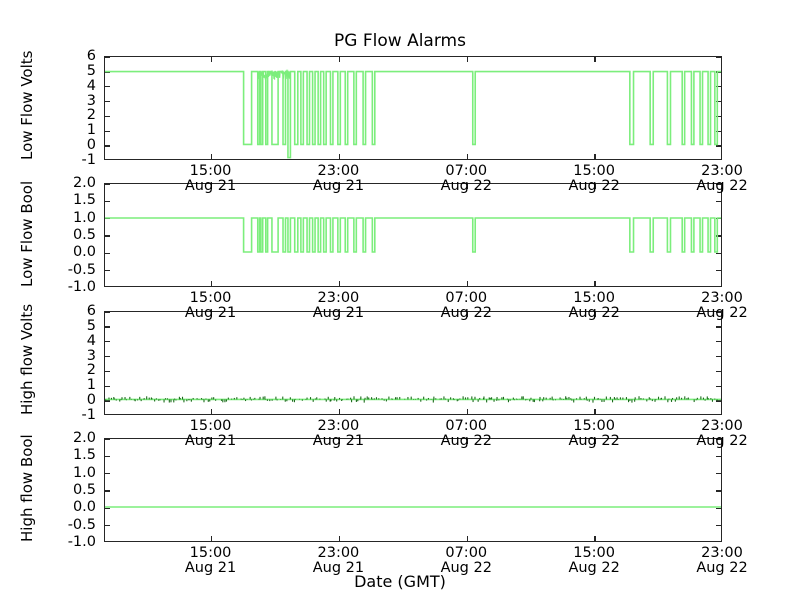 The image size is (800, 600). Describe the element at coordinates (27, 233) in the screenshot. I see `y-axis-label-1: Low Flow Bool` at that location.